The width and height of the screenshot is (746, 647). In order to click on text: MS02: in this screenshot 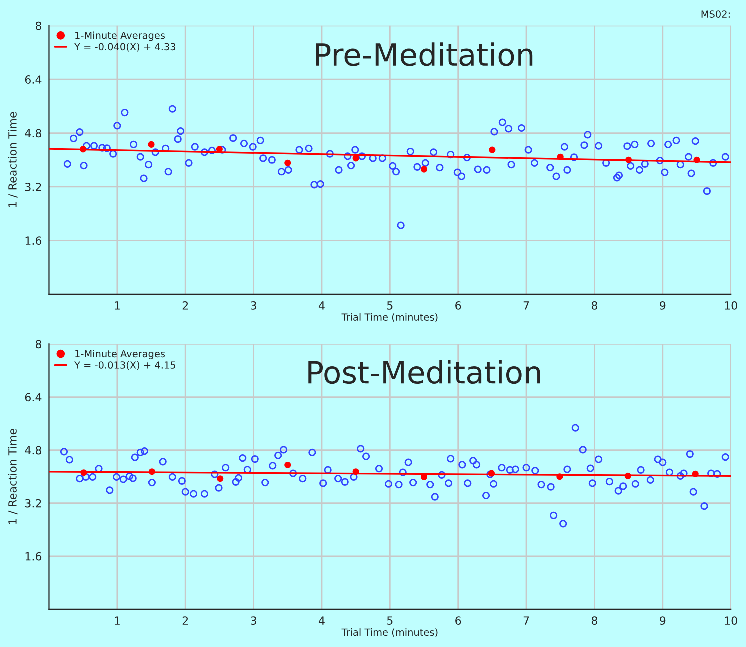, I will do `click(716, 14)`.